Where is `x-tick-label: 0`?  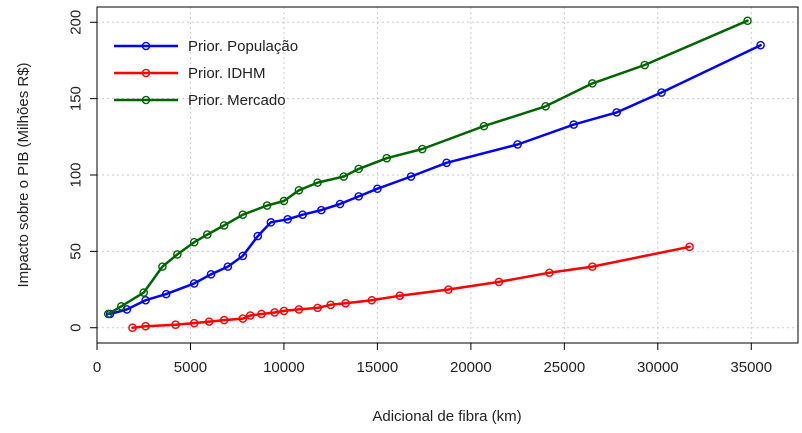 x-tick-label: 0 is located at coordinates (97, 367).